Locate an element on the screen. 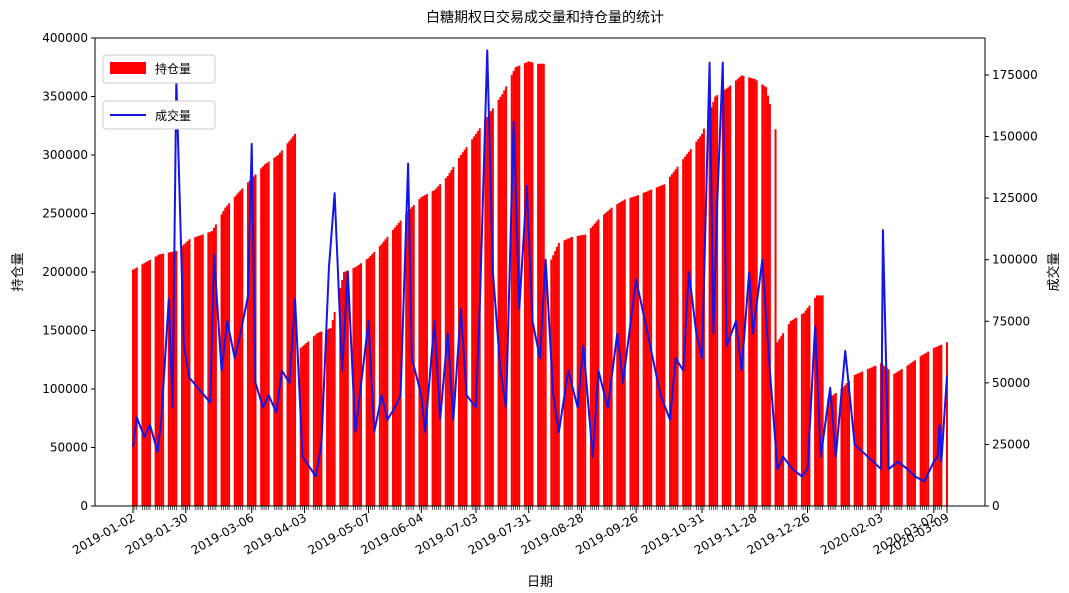 Image resolution: width=1069 pixels, height=593 pixels. right-y-tick-label: 25000 is located at coordinates (1011, 444).